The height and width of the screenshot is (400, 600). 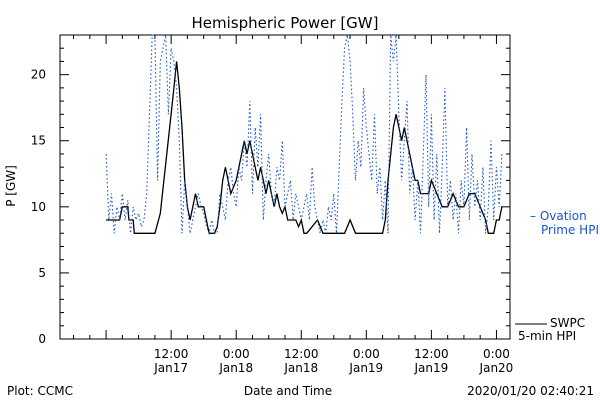 I want to click on y-tick-label: 20, so click(x=38, y=75).